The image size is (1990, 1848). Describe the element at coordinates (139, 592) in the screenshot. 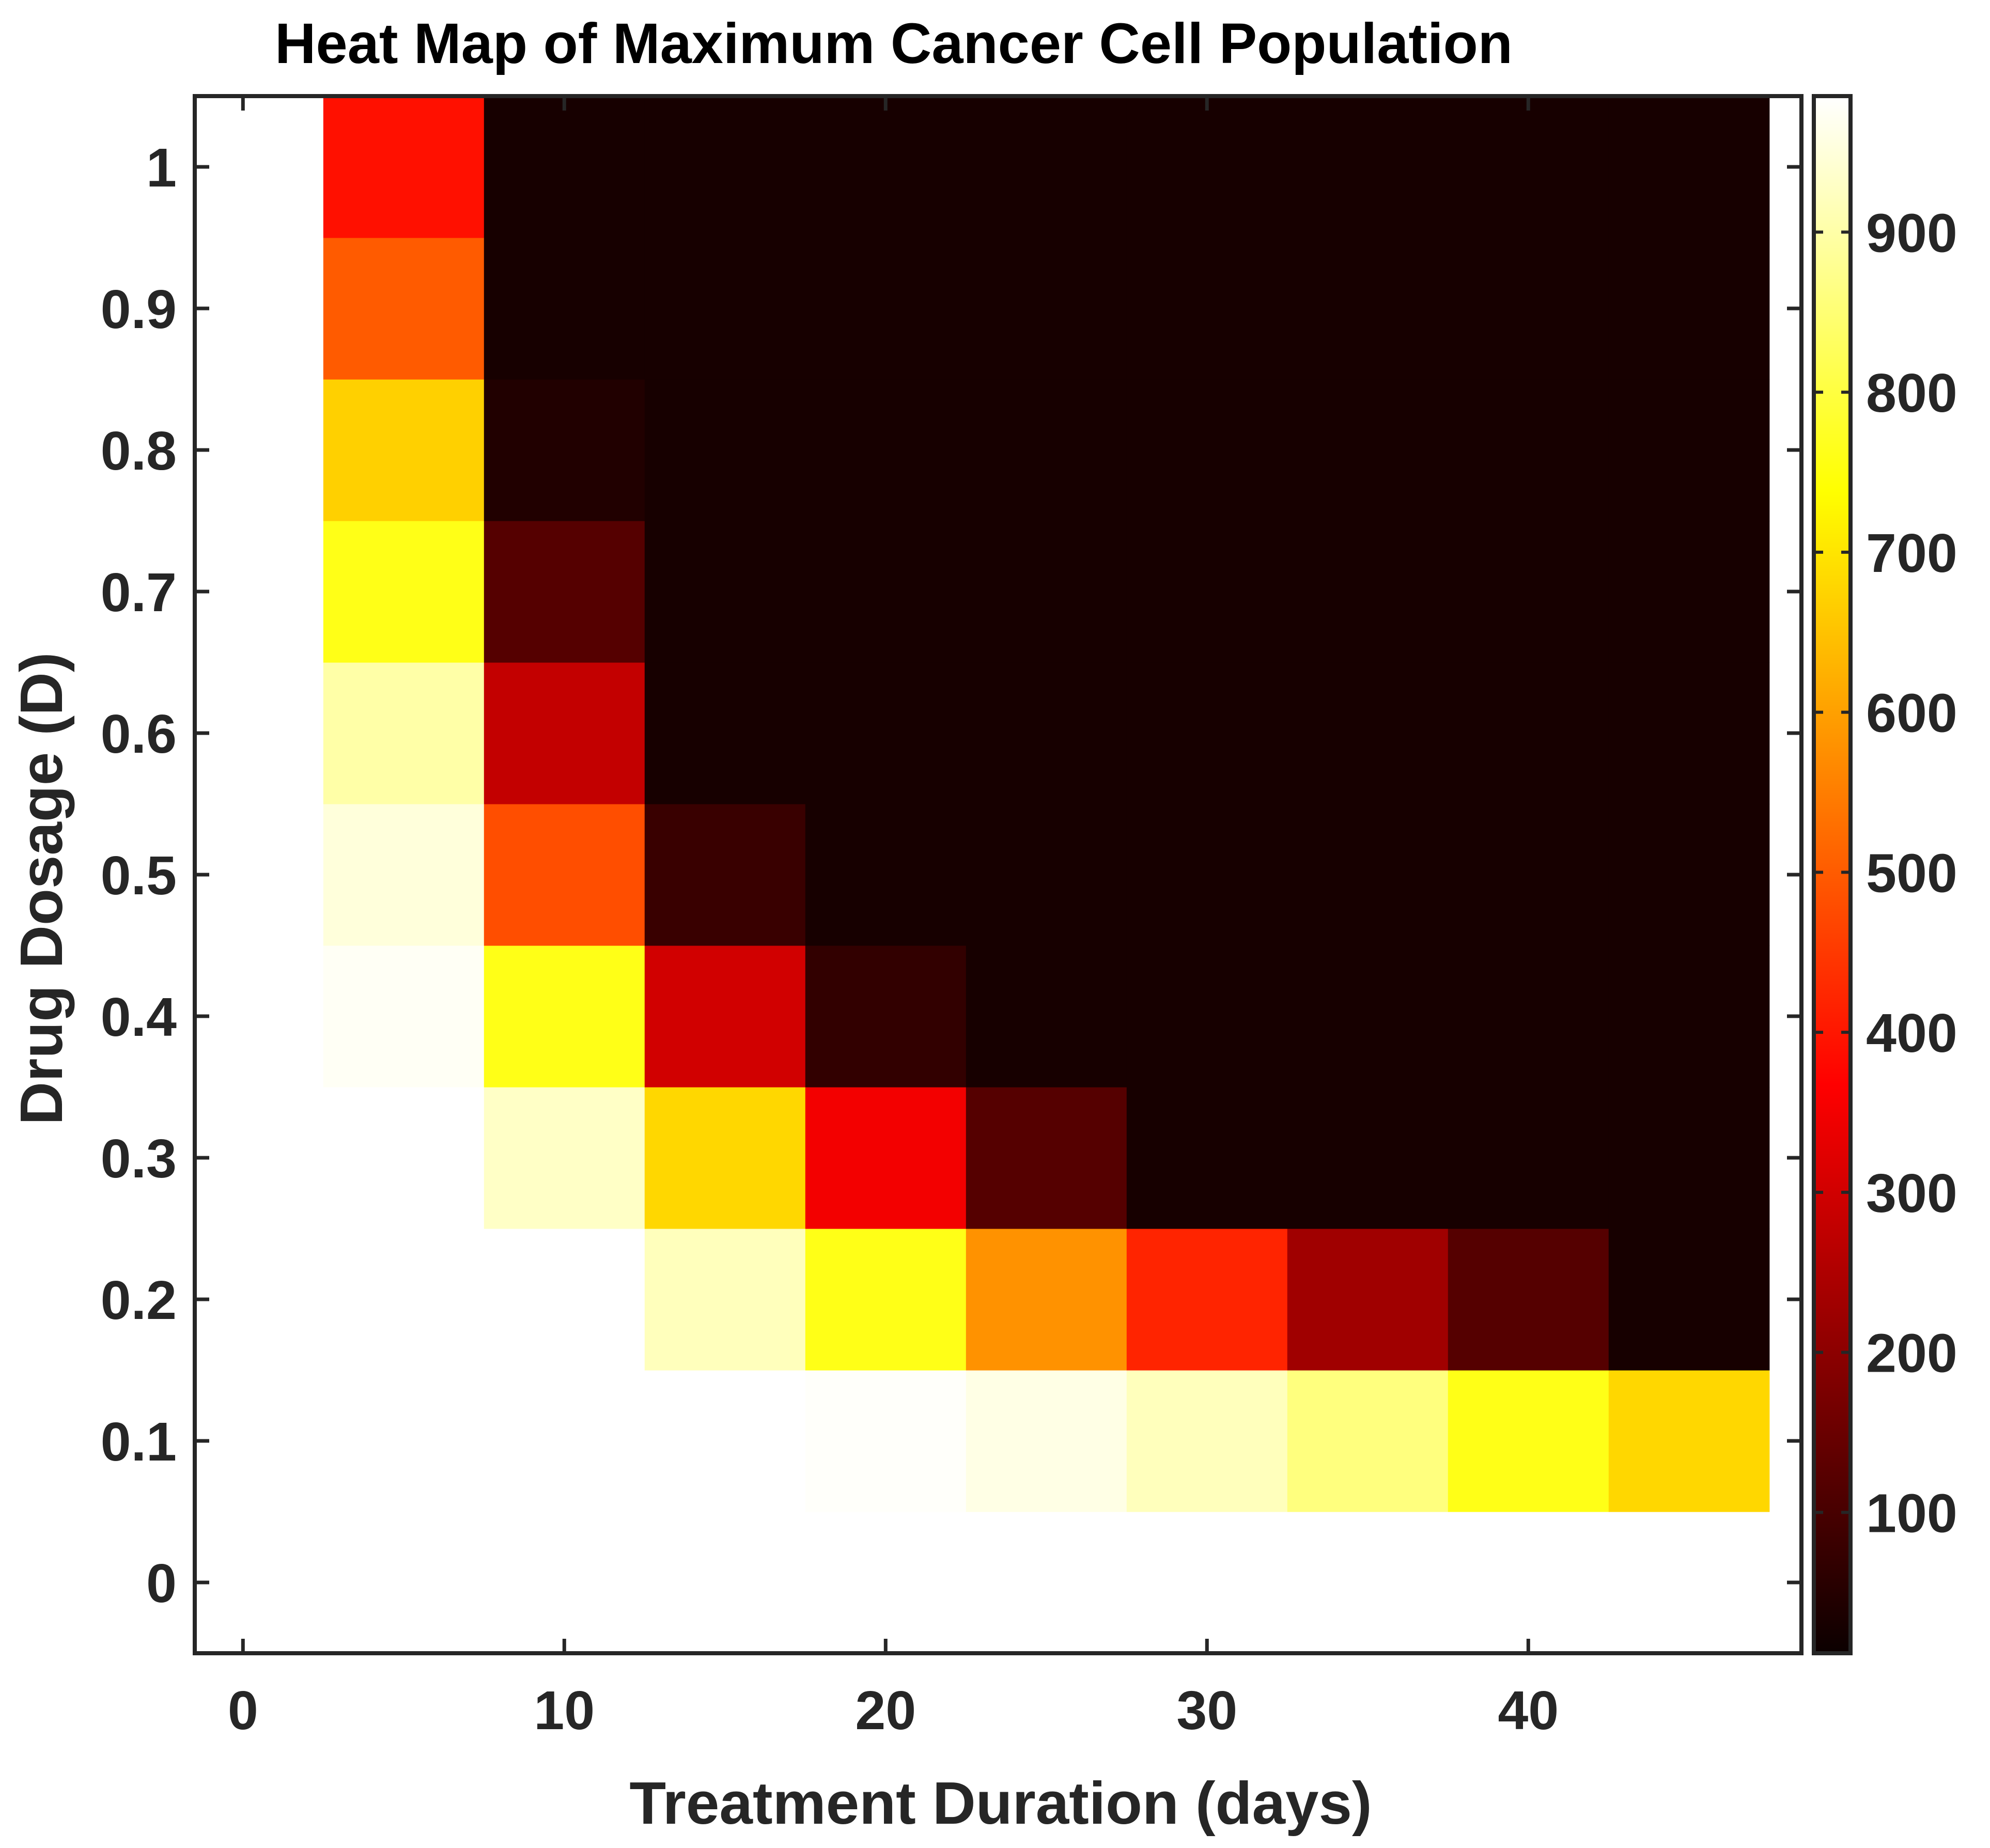

I see `y-tick-label: 0.7` at that location.